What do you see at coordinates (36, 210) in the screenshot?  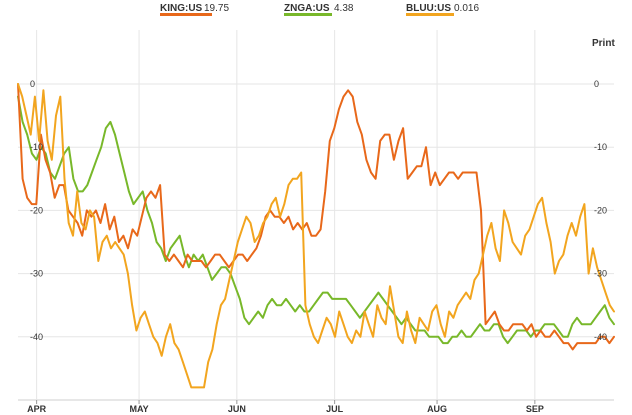 I see `y-tick-label-left: -20` at bounding box center [36, 210].